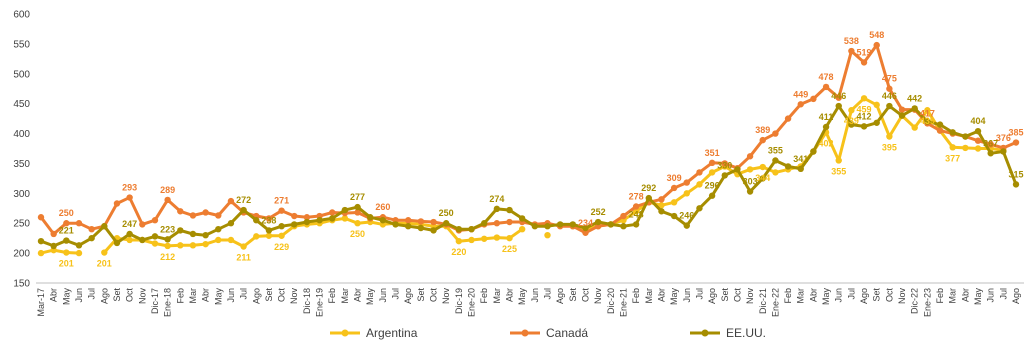  Describe the element at coordinates (268, 220) in the screenshot. I see `data-label: 238` at that location.